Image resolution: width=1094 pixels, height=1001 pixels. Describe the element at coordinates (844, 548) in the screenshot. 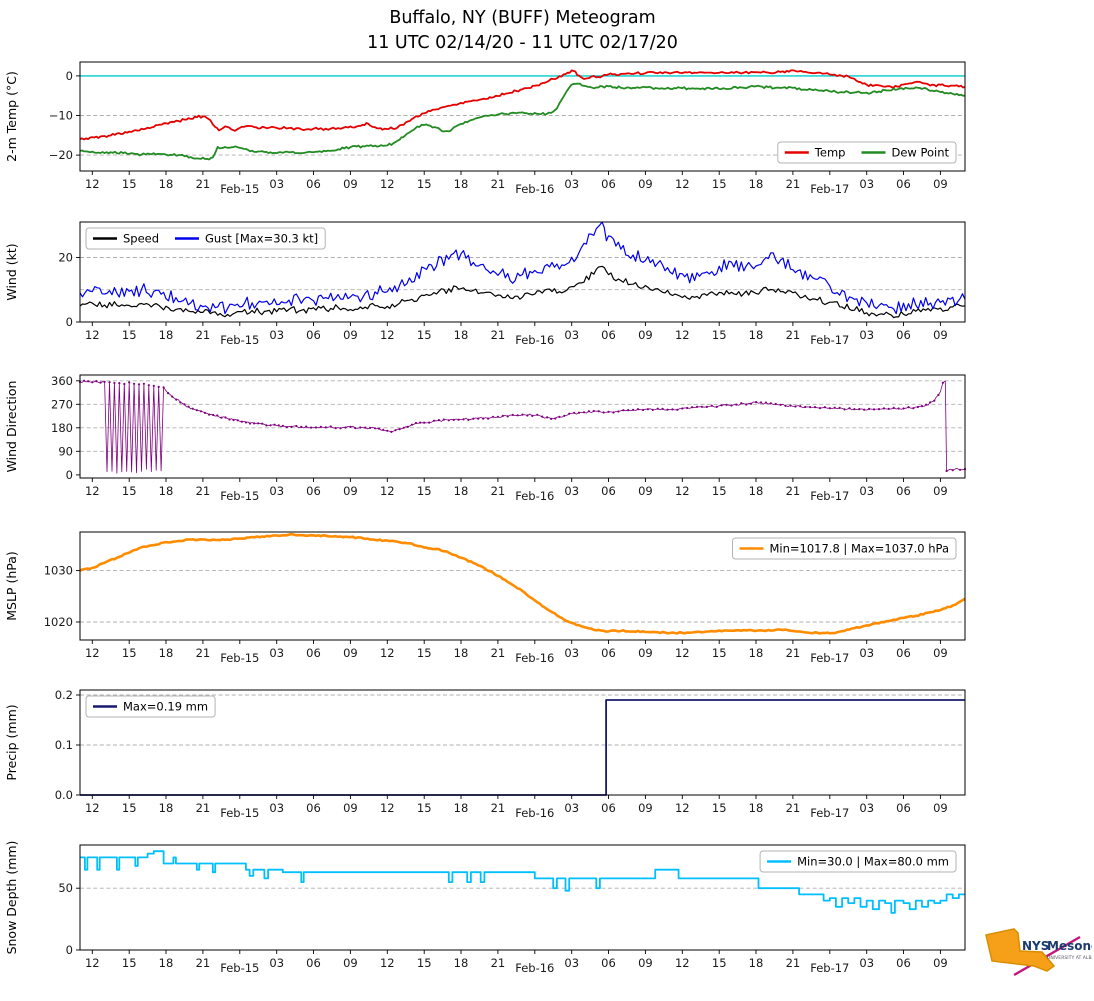

I see `legend-mslp: Min=1017.8 | Max=1037.0 hPa` at that location.